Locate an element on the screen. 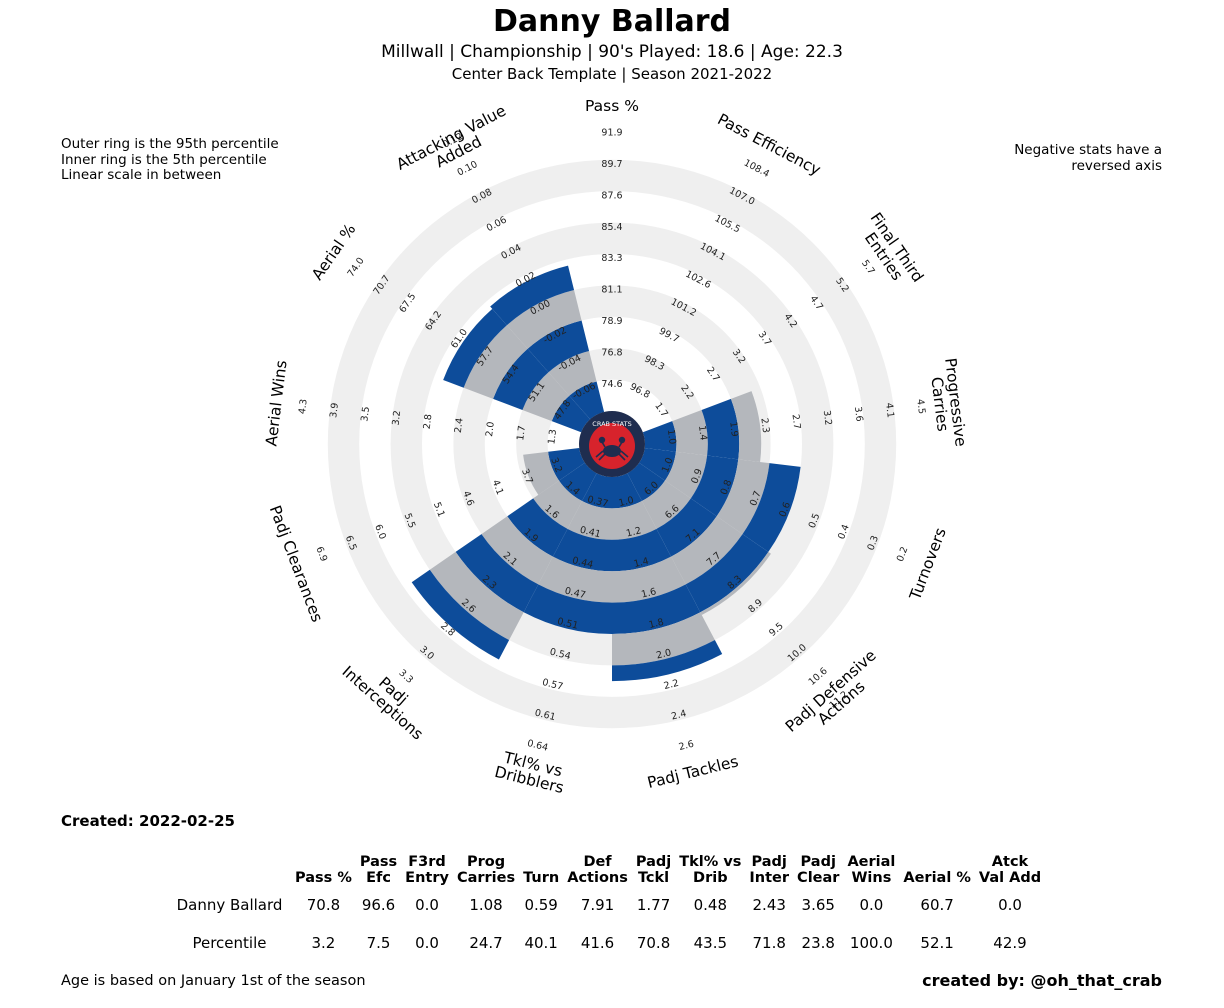 The width and height of the screenshot is (1224, 1008). tick-label: 1.2 is located at coordinates (633, 532).